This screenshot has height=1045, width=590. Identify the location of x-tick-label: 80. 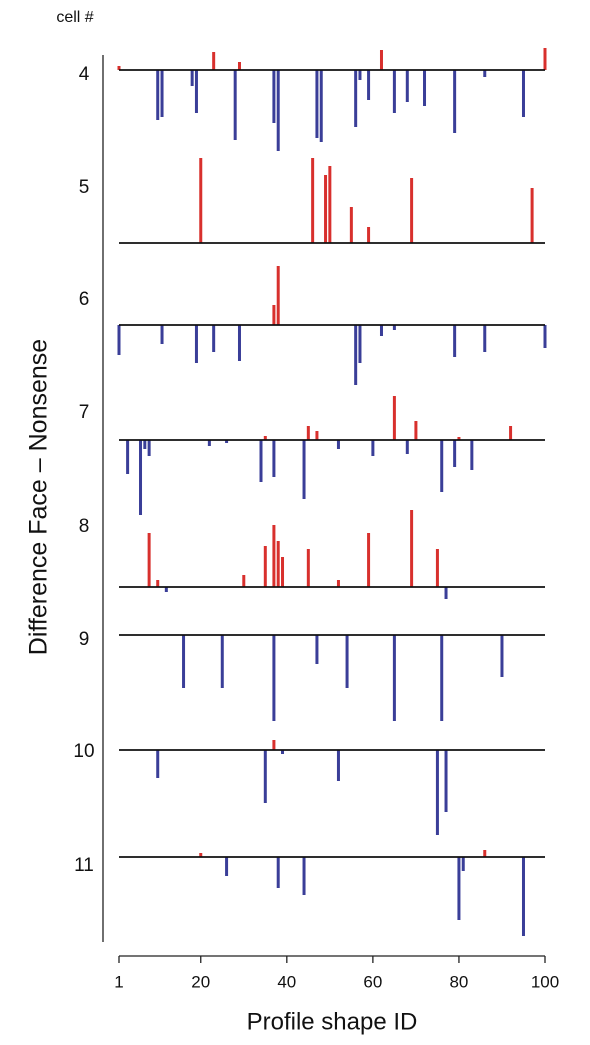
(458, 981).